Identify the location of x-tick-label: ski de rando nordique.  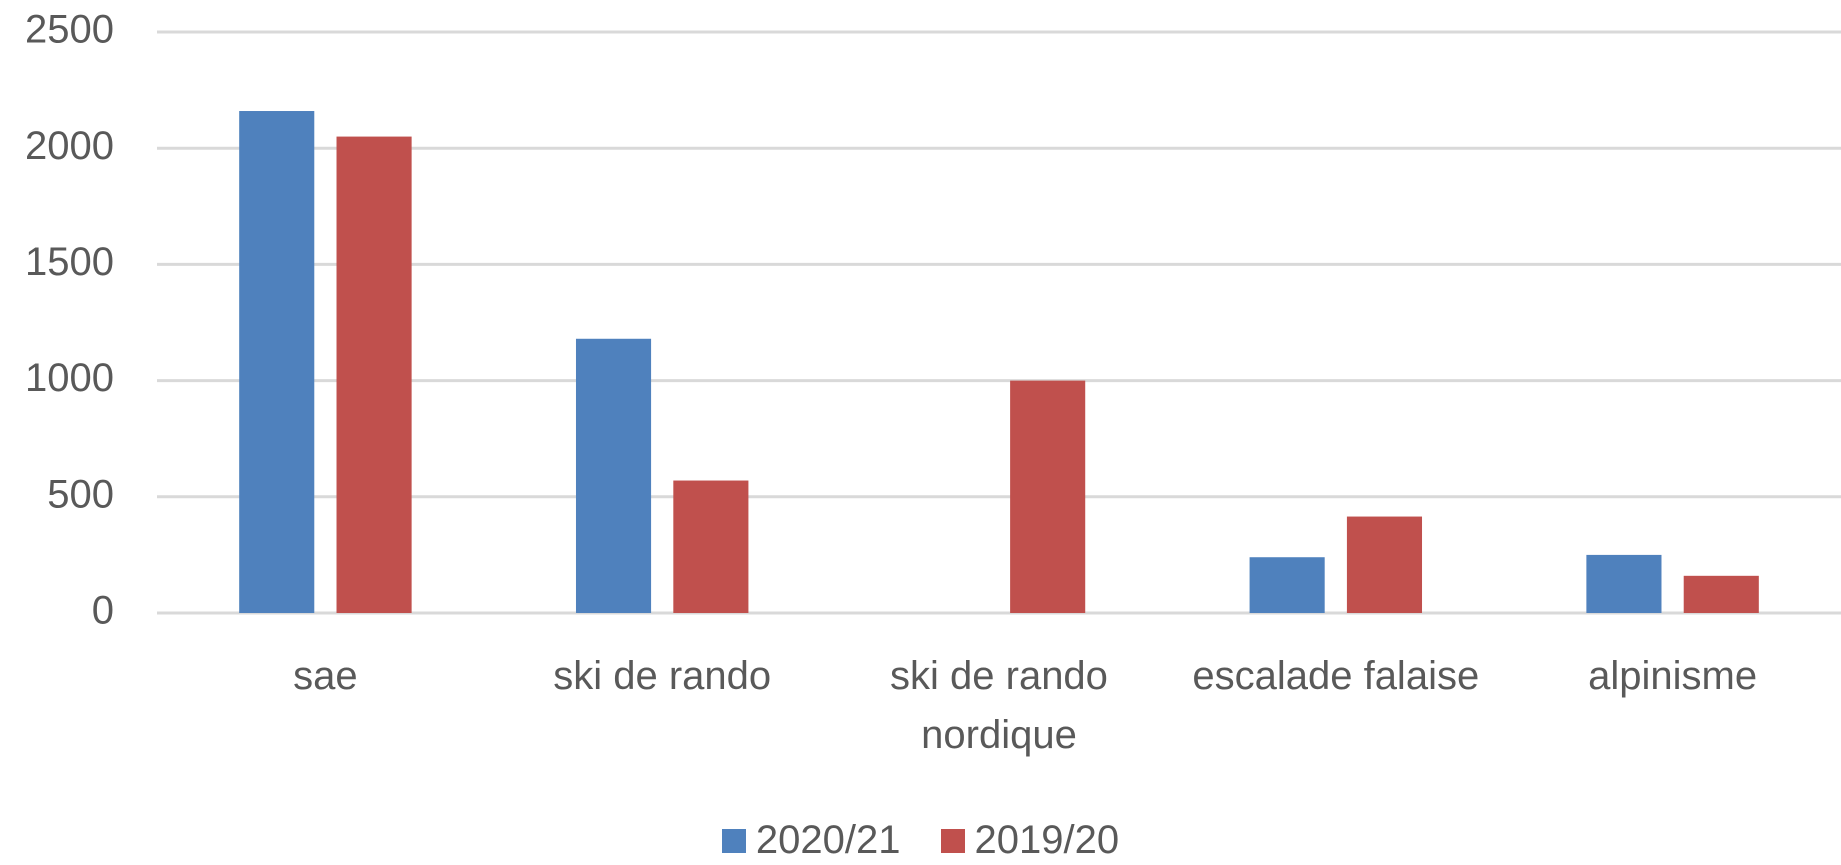
(999, 705).